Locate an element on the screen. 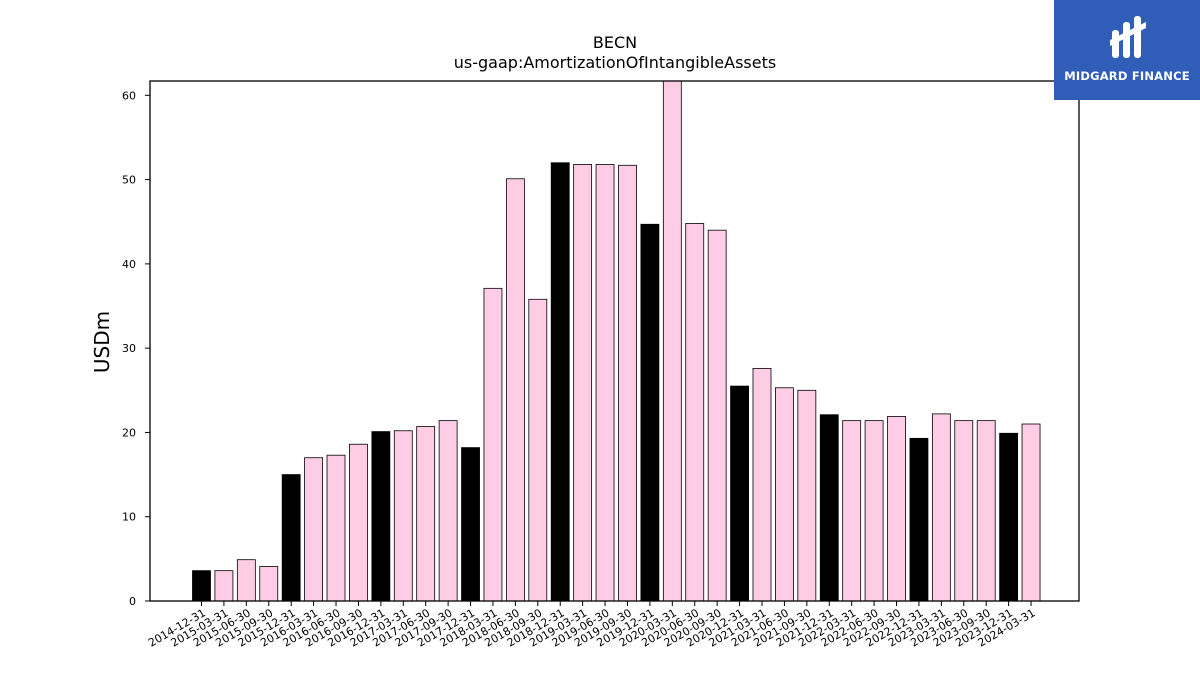  midgard-logo-icon is located at coordinates (1128, 37).